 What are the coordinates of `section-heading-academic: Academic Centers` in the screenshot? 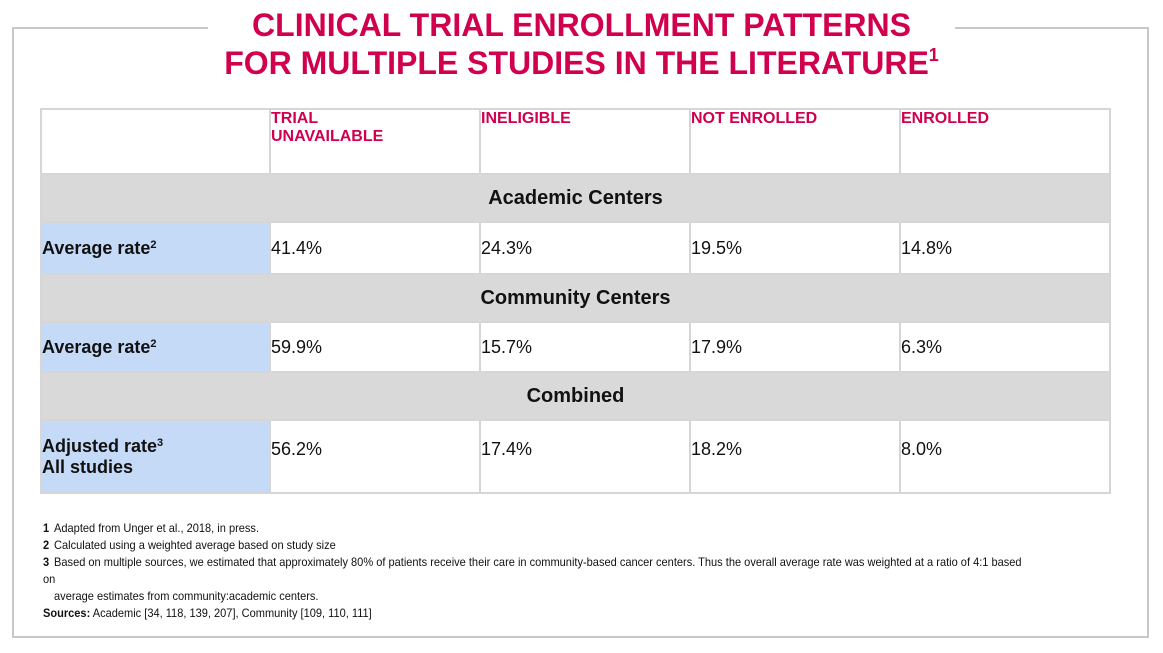 It's located at (575, 198).